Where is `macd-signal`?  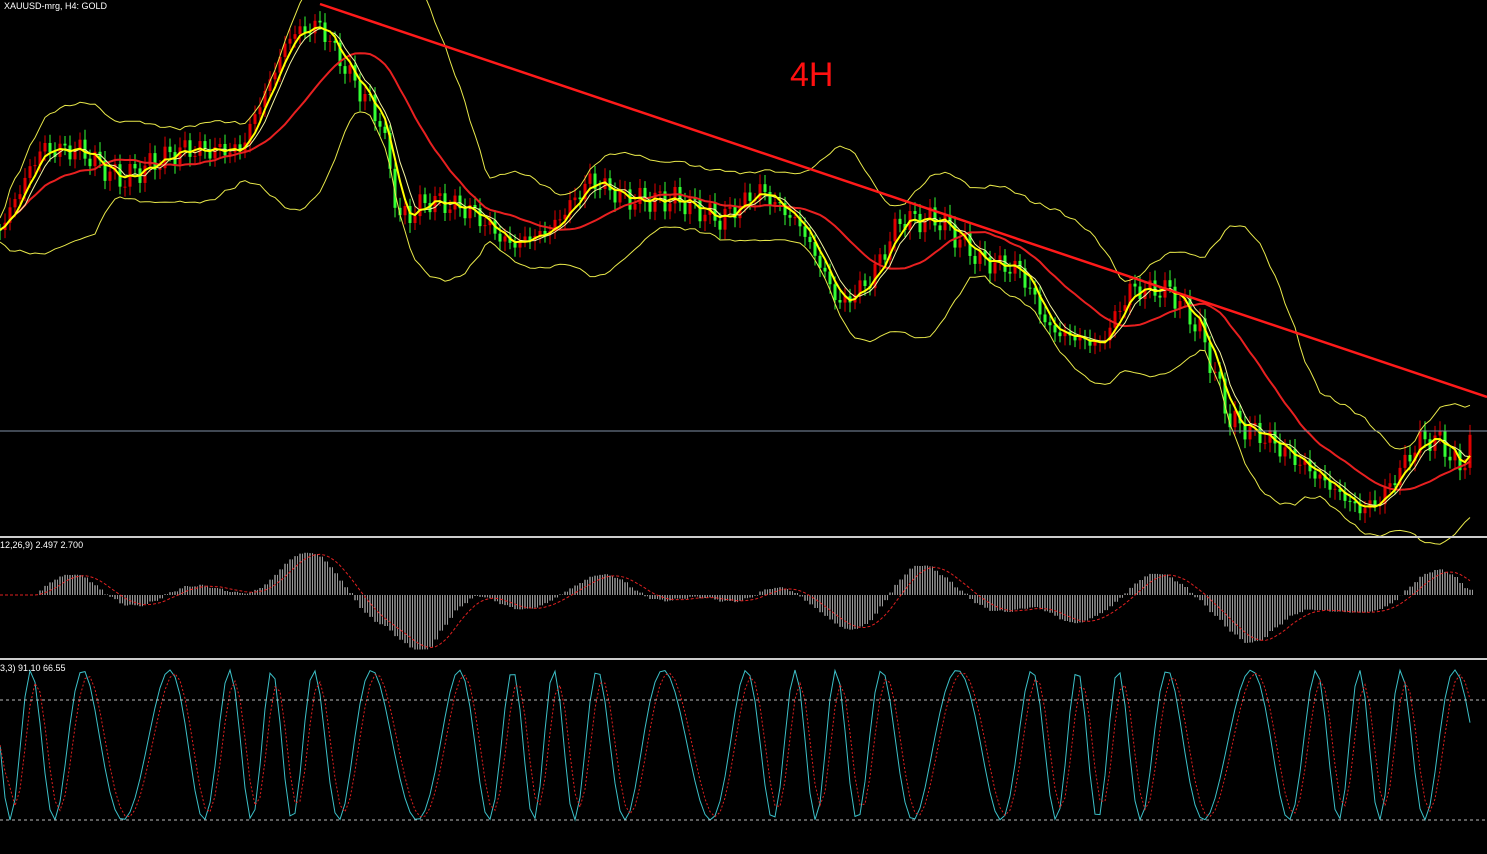
macd-signal is located at coordinates (735, 601).